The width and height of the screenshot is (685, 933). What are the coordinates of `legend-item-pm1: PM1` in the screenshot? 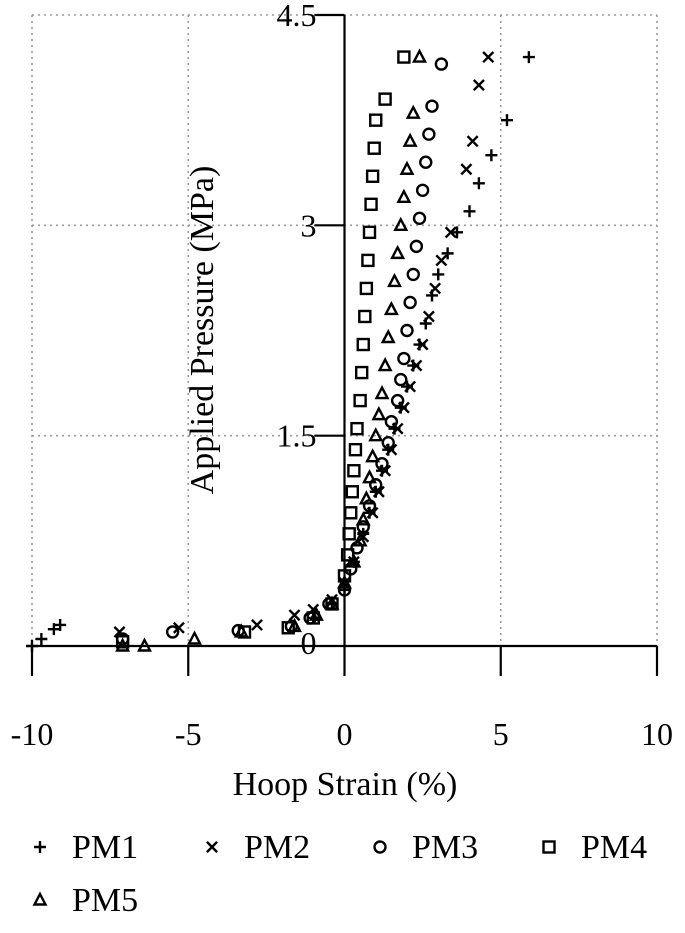 It's located at (86, 847).